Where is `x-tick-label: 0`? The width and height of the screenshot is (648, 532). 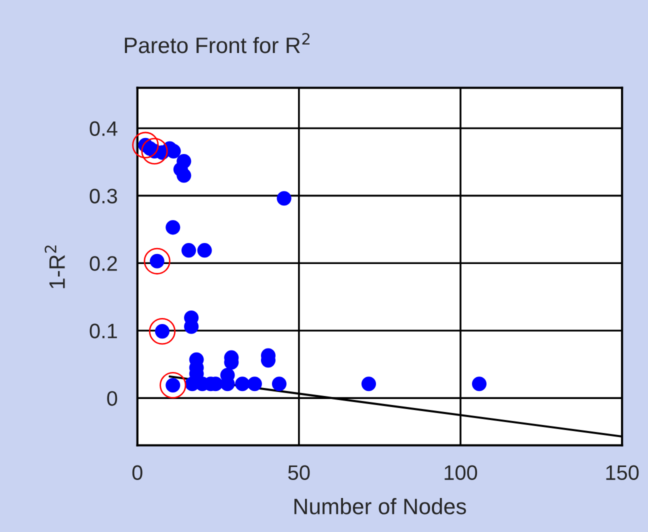 x-tick-label: 0 is located at coordinates (137, 472).